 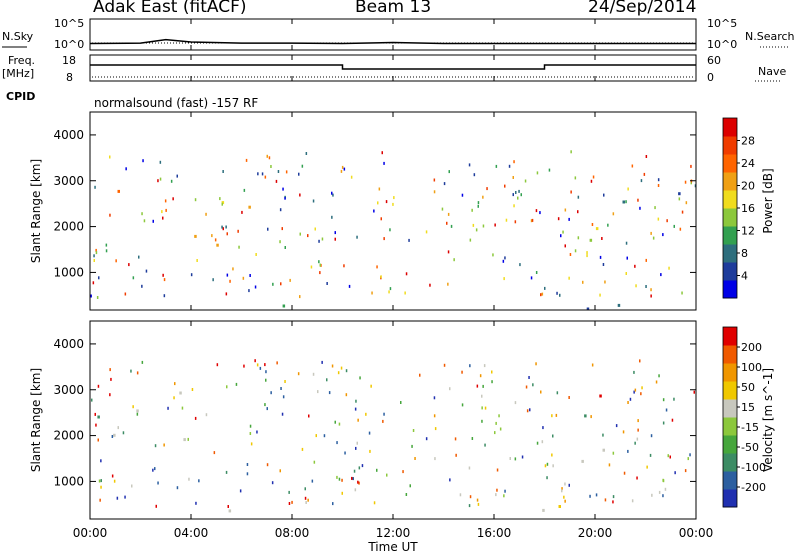 What do you see at coordinates (36, 420) in the screenshot?
I see `velocity-ylabel: Slant Range [km]` at bounding box center [36, 420].